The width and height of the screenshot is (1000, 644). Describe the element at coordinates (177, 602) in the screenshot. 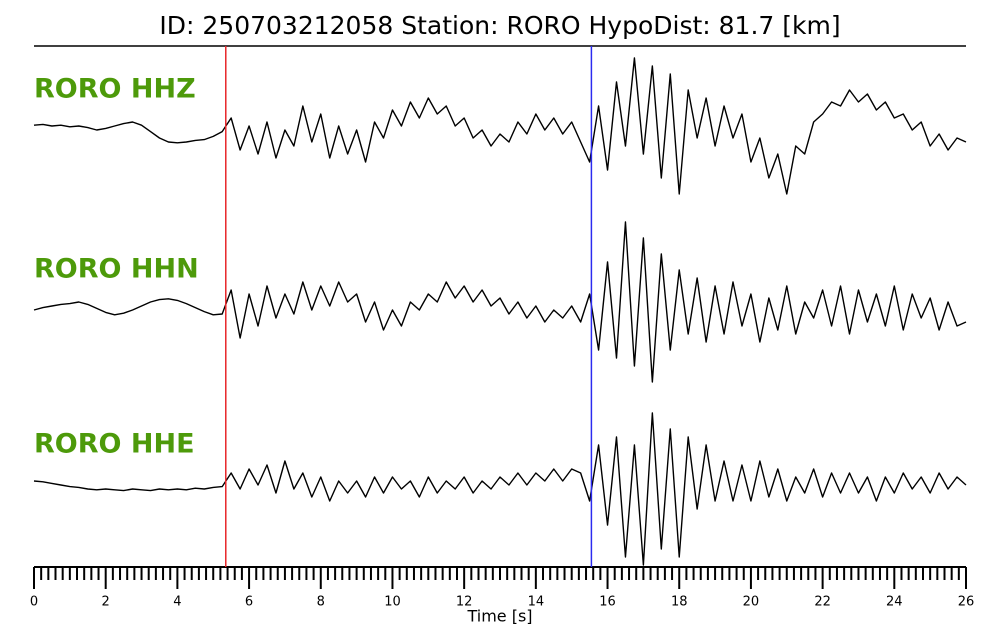

I see `x-tick-label: 4` at that location.